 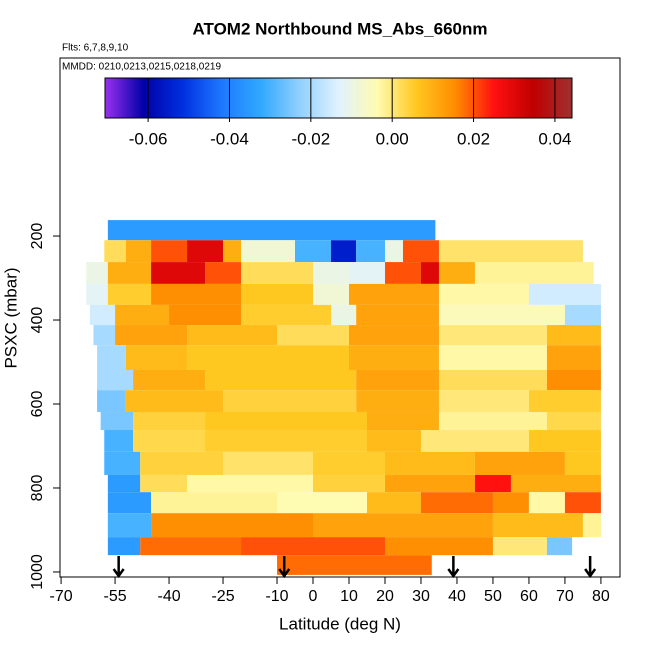 What do you see at coordinates (457, 596) in the screenshot?
I see `x-tick-label: 40` at bounding box center [457, 596].